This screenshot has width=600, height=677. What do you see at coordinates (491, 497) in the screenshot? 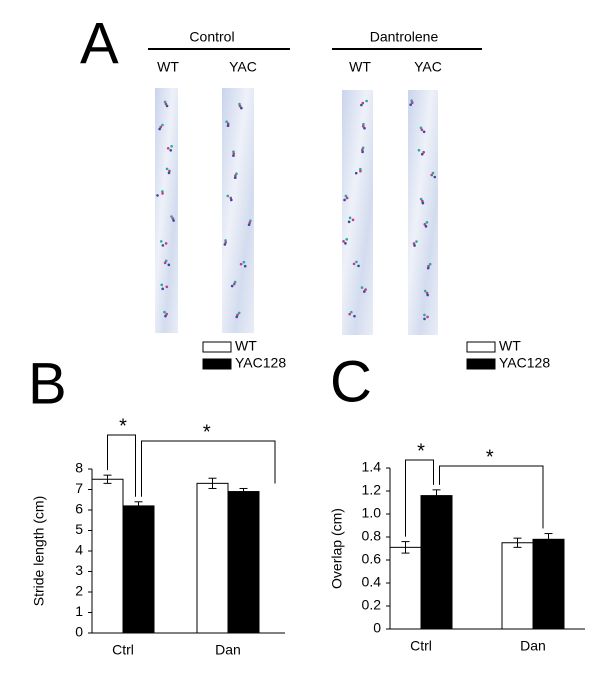
I see `significance-bracket` at bounding box center [491, 497].